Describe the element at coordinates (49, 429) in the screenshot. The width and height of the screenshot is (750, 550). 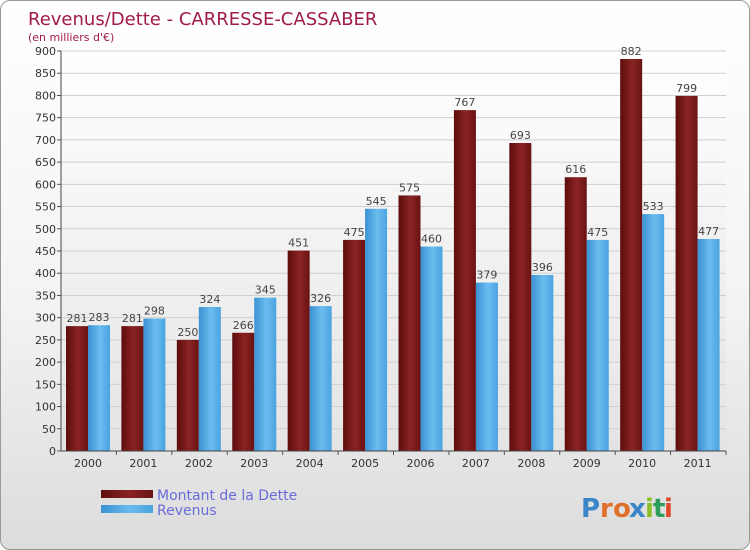
I see `y-tick-label: 50` at that location.